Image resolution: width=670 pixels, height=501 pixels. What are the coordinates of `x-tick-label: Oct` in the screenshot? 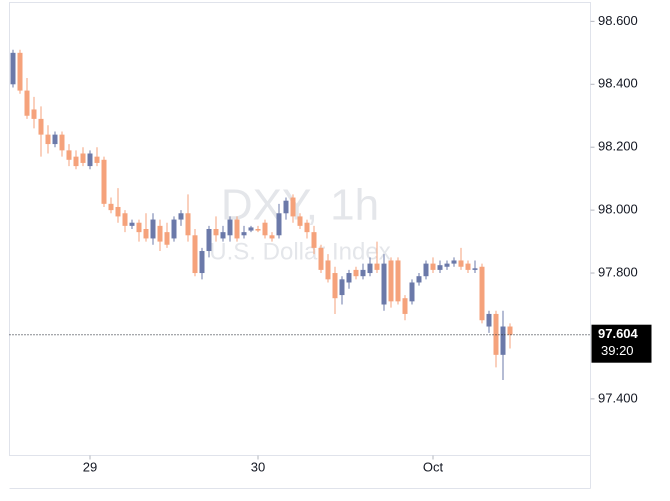 It's located at (433, 466).